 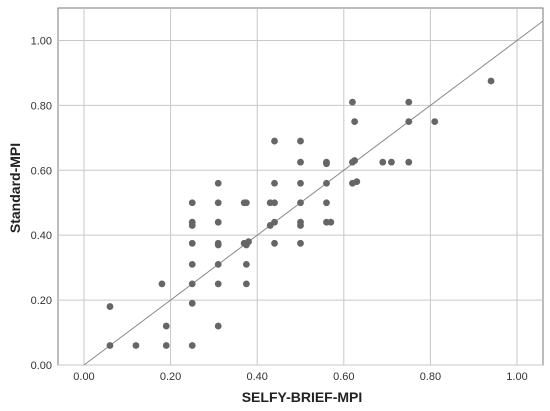 What do you see at coordinates (302, 397) in the screenshot?
I see `x-axis-title: SELFY-BRIEF-MPI` at bounding box center [302, 397].